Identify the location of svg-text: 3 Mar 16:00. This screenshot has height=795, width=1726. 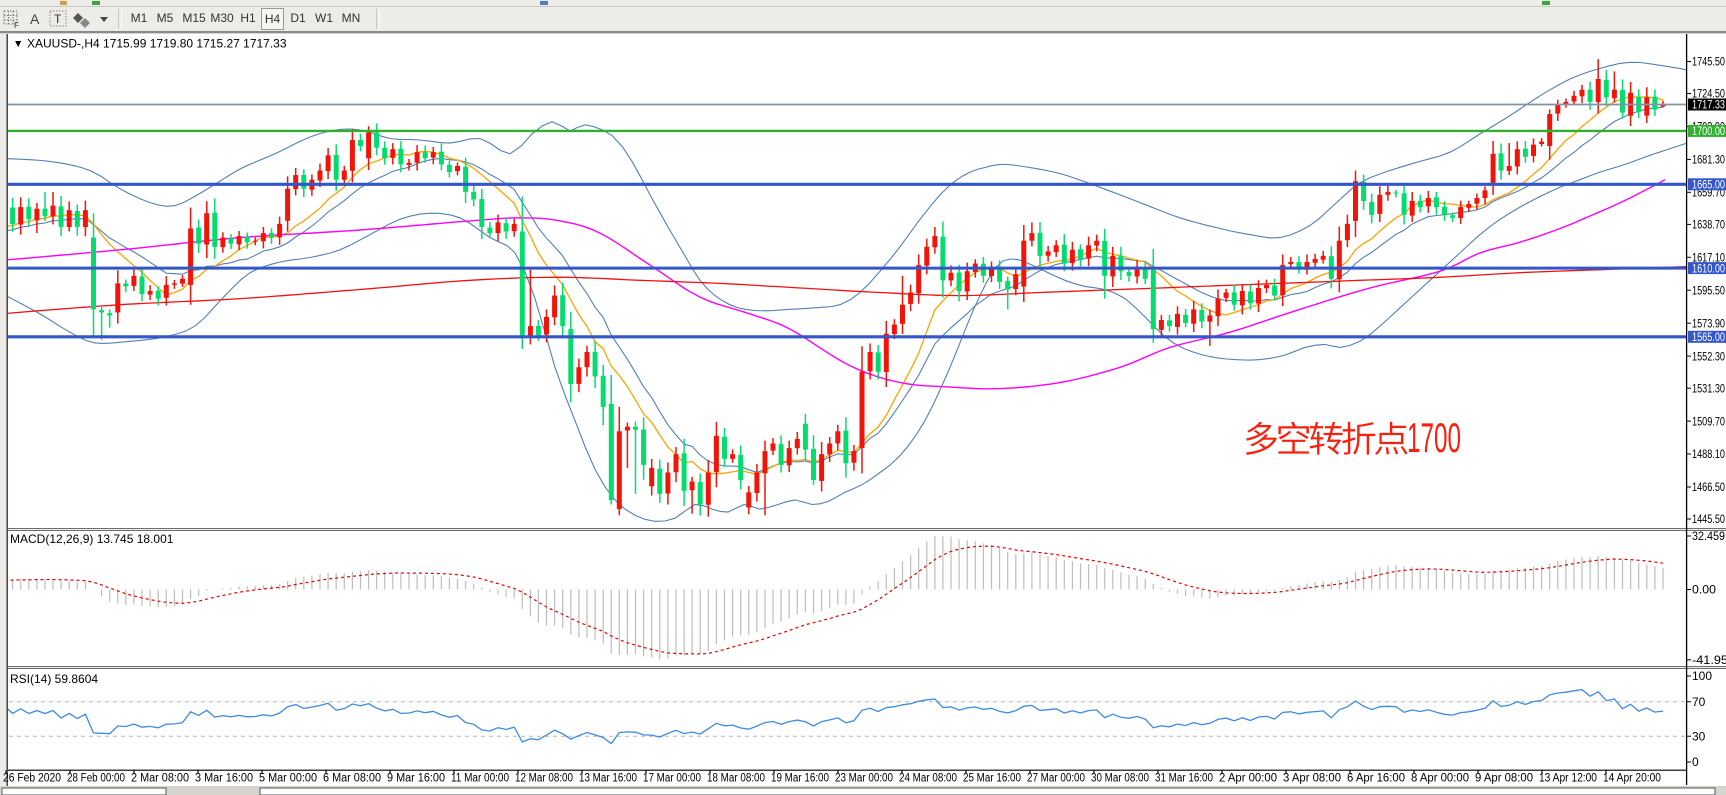
(224, 779).